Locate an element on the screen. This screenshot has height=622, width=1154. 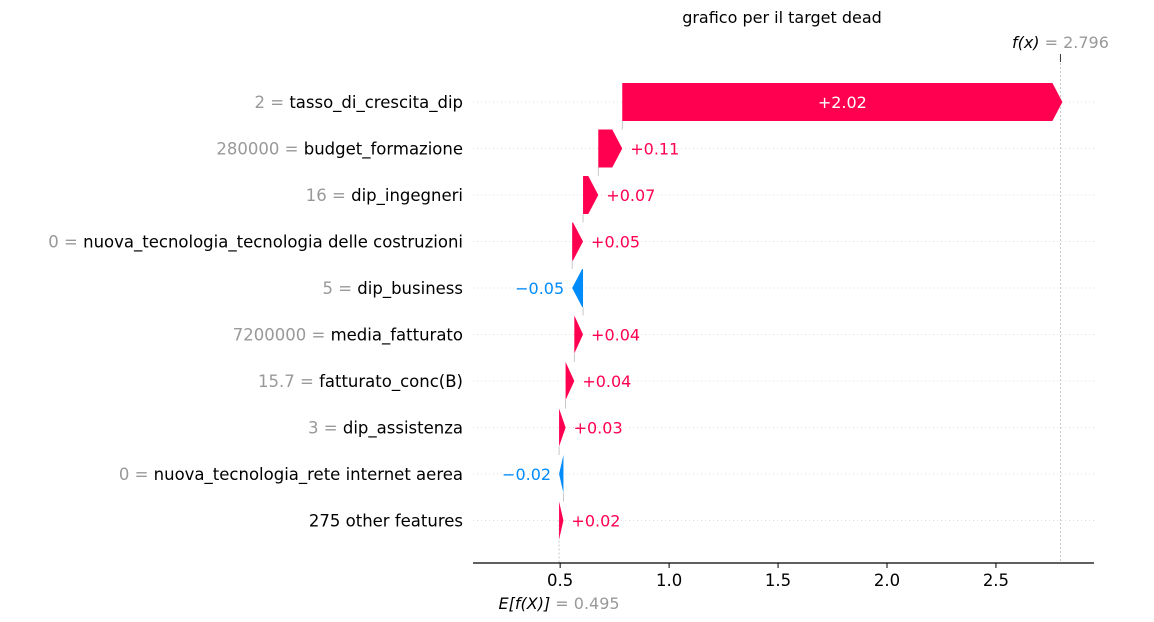
feature-name: dip_assistenza is located at coordinates (403, 429).